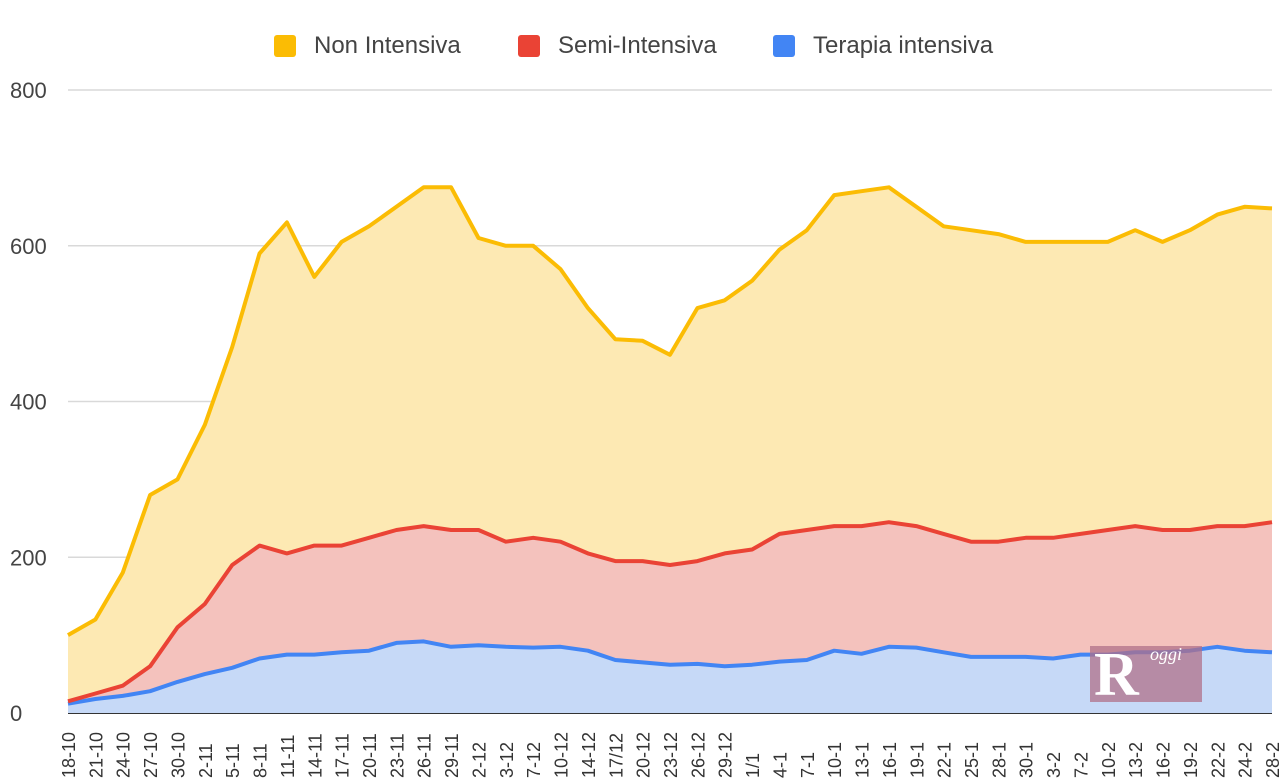 This screenshot has height=780, width=1280. I want to click on x-tick-label: 3-2, so click(1054, 765).